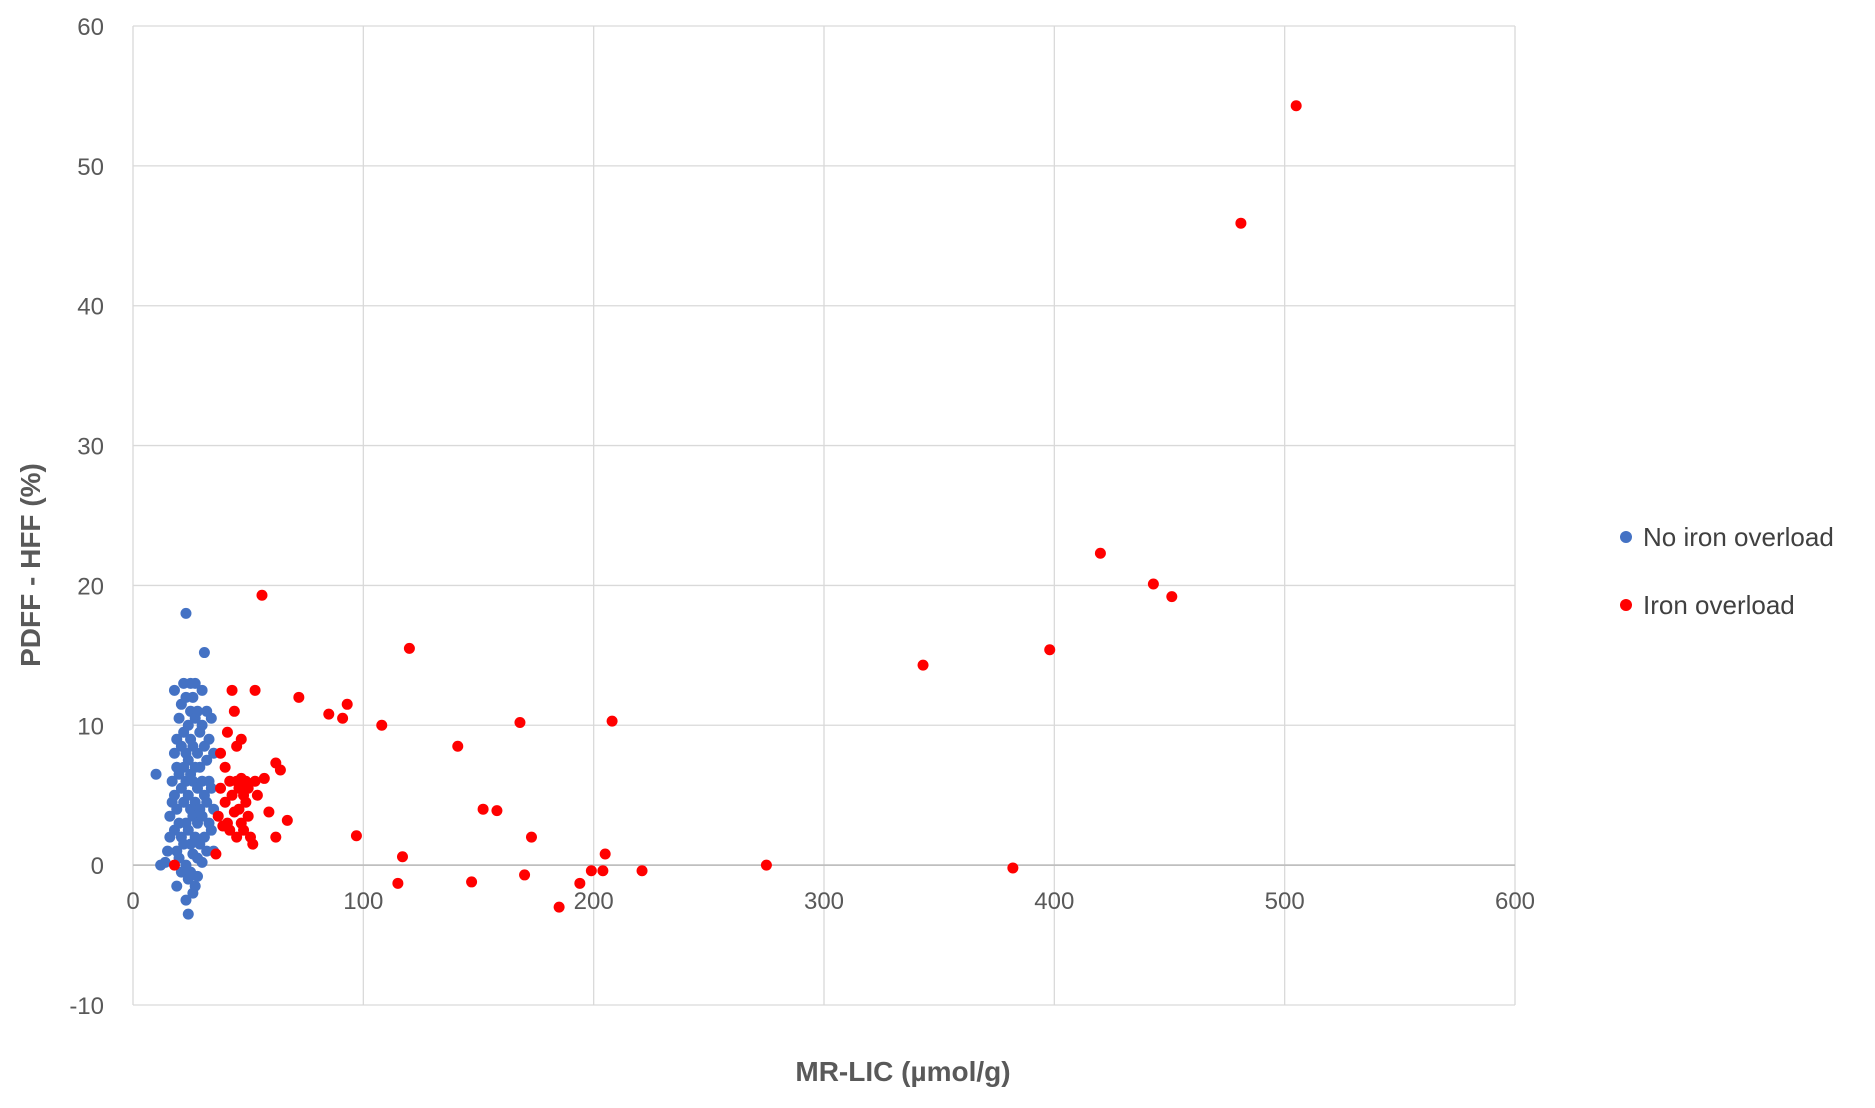  What do you see at coordinates (1515, 901) in the screenshot?
I see `x-tick-label: 600` at bounding box center [1515, 901].